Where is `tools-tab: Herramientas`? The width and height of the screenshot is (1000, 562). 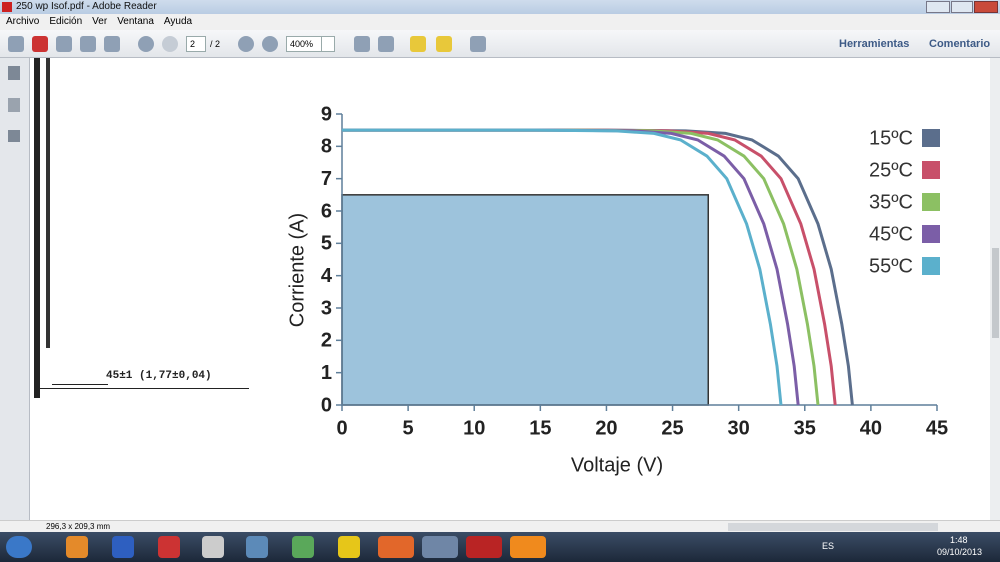
tools-tab: Herramientas is located at coordinates (874, 44).